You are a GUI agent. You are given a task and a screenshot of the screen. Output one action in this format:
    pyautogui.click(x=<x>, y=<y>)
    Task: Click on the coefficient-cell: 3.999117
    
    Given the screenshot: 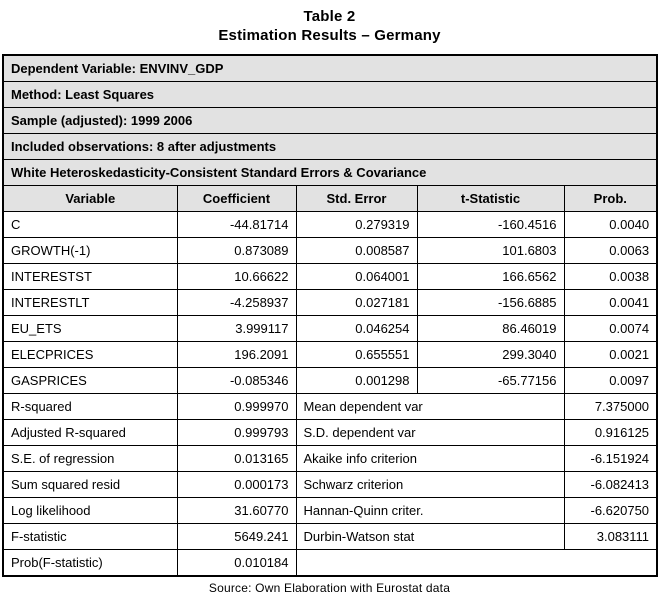 What is the action you would take?
    pyautogui.click(x=236, y=328)
    